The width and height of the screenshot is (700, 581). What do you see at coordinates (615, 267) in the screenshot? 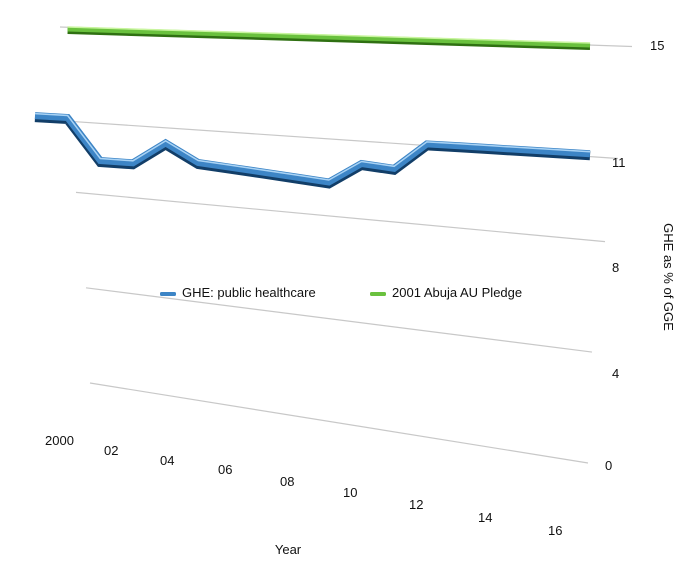
I see `y-tick-label: 8` at bounding box center [615, 267].